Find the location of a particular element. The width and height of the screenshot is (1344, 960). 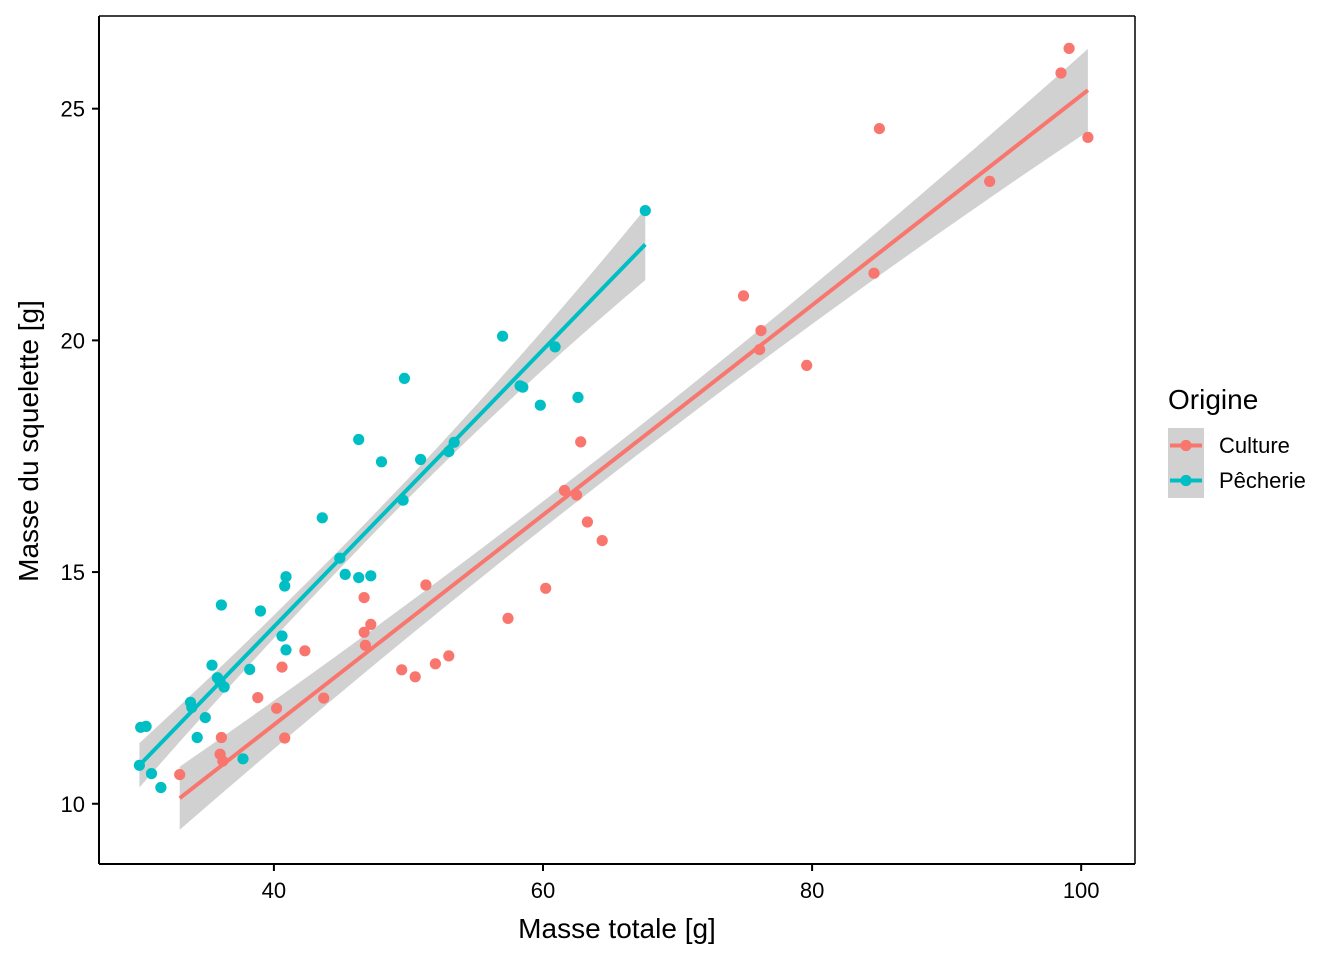

legend-label: Culture is located at coordinates (1254, 445).